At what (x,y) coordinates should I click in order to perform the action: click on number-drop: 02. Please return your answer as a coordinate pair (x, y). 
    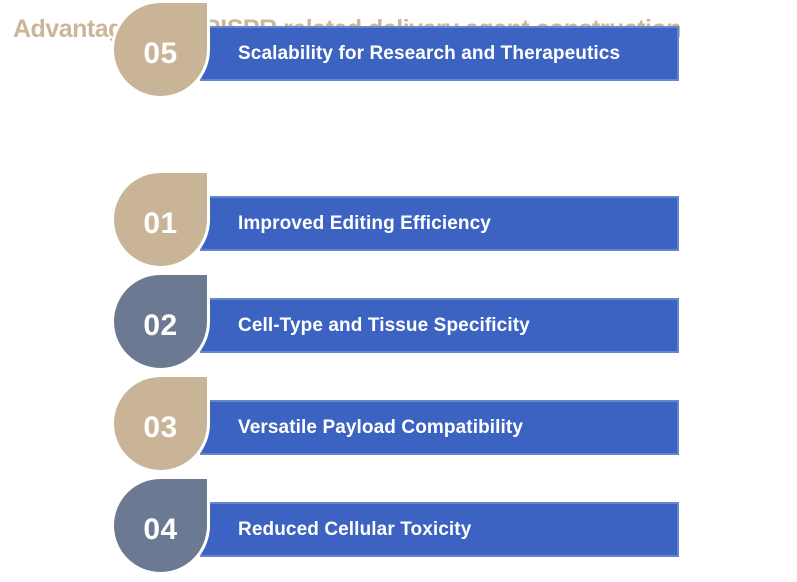
    Looking at the image, I should click on (160, 321).